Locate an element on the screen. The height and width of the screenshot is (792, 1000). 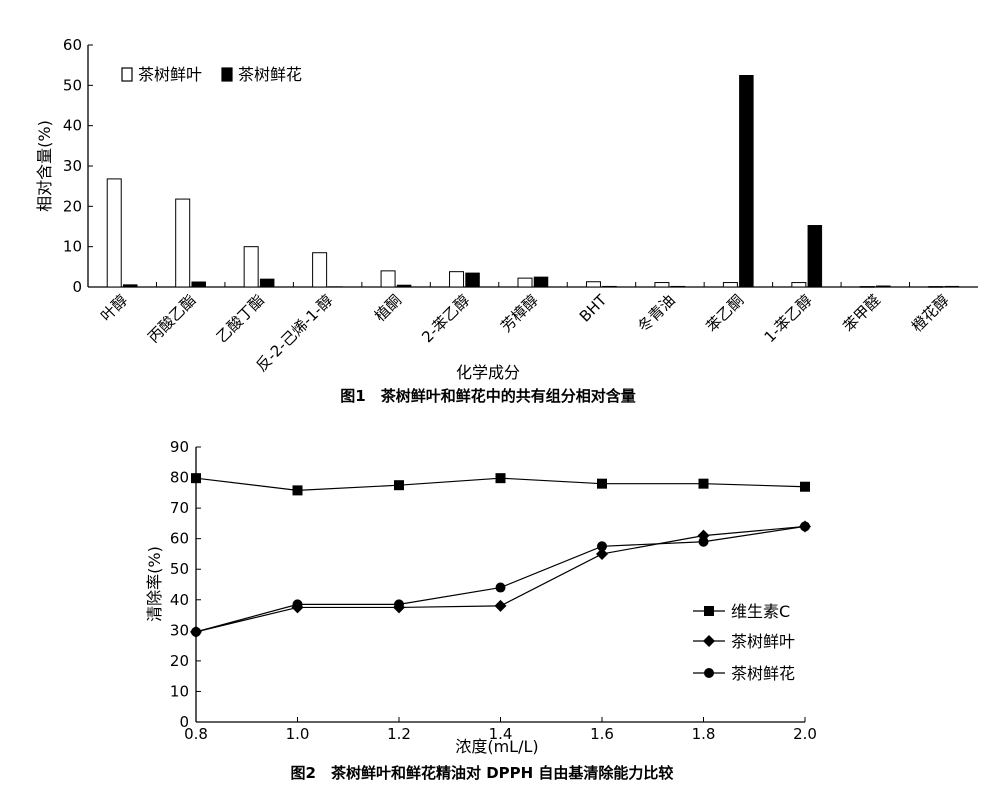
x-tick-label: 1.6 is located at coordinates (602, 734).